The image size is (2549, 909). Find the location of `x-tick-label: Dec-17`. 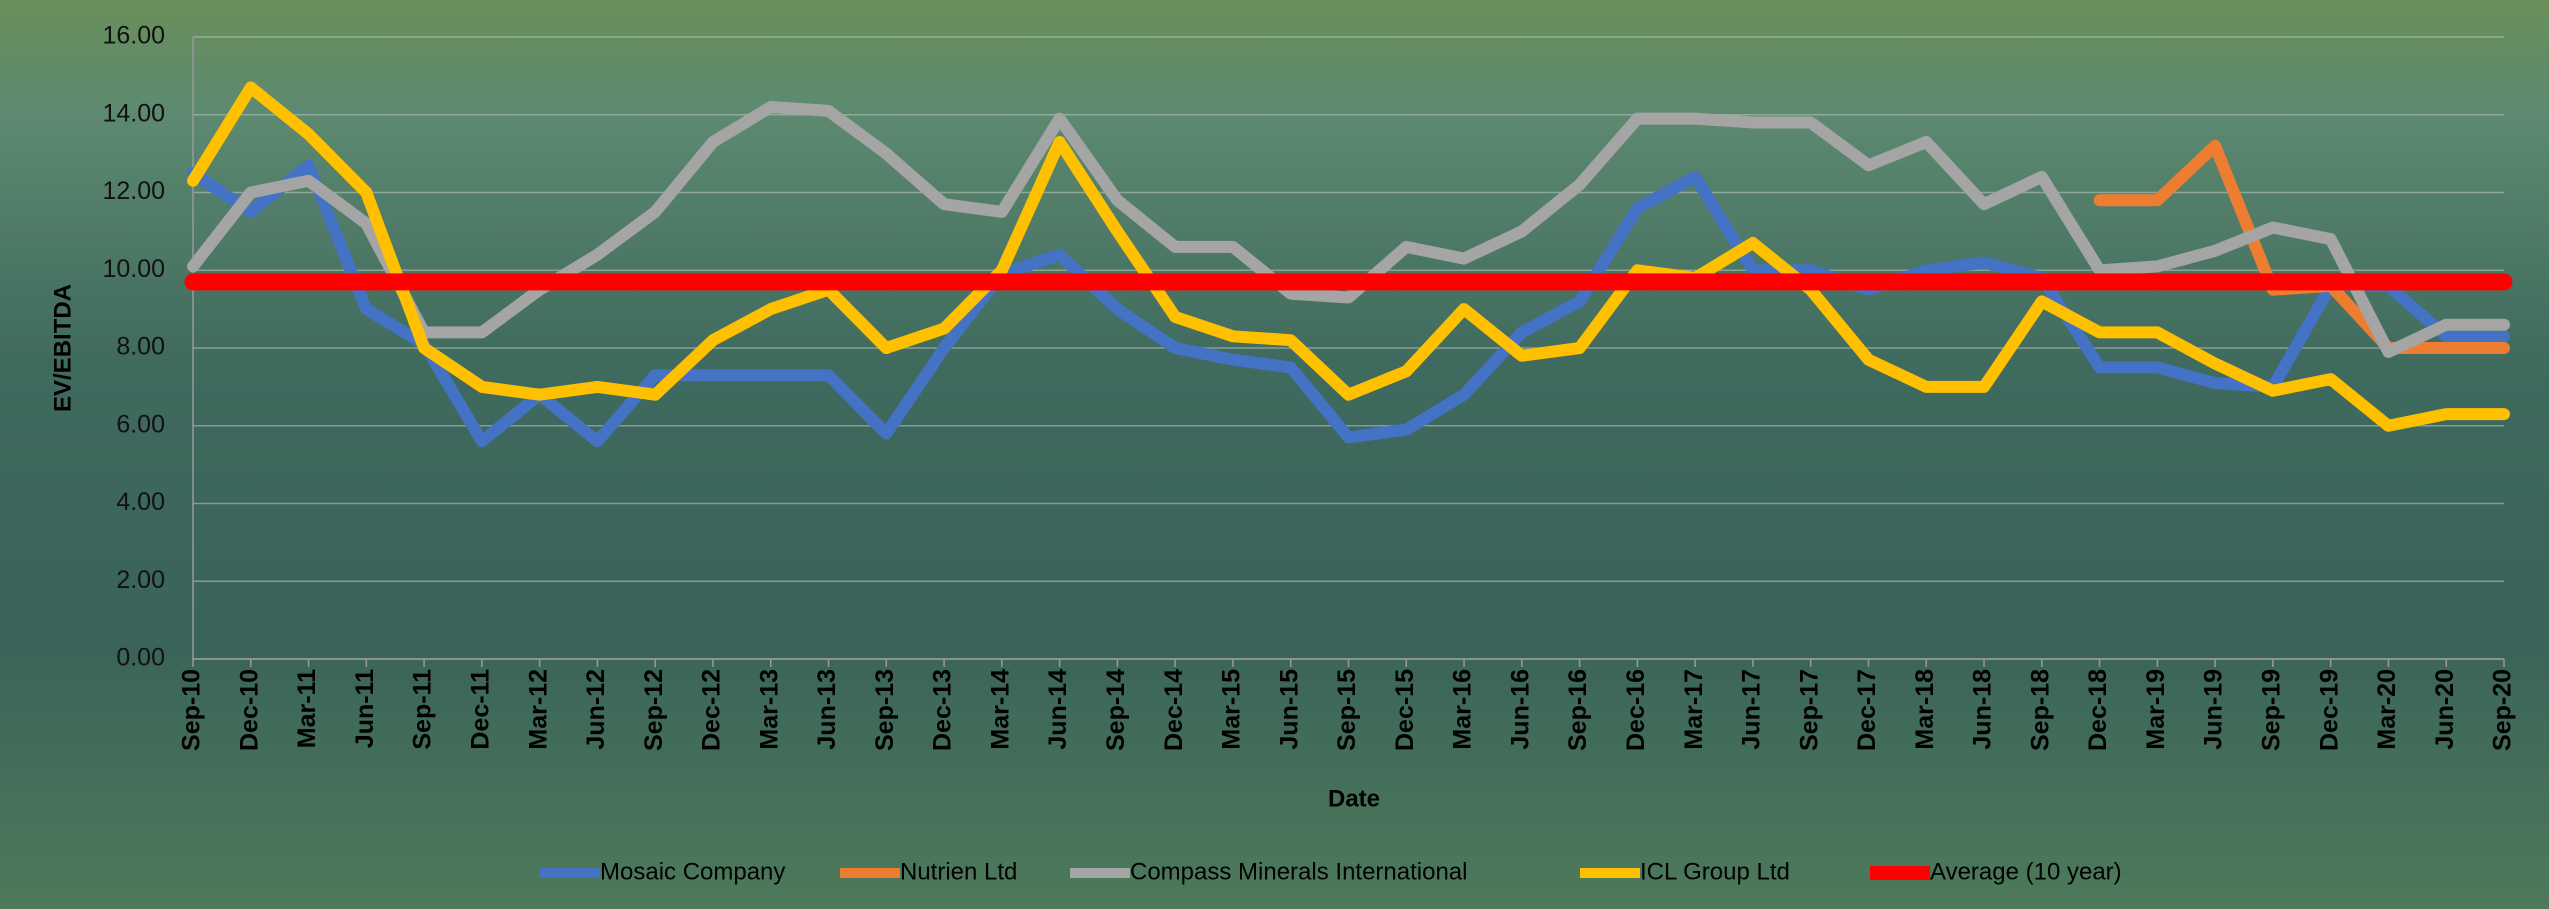

x-tick-label: Dec-17 is located at coordinates (1867, 710).